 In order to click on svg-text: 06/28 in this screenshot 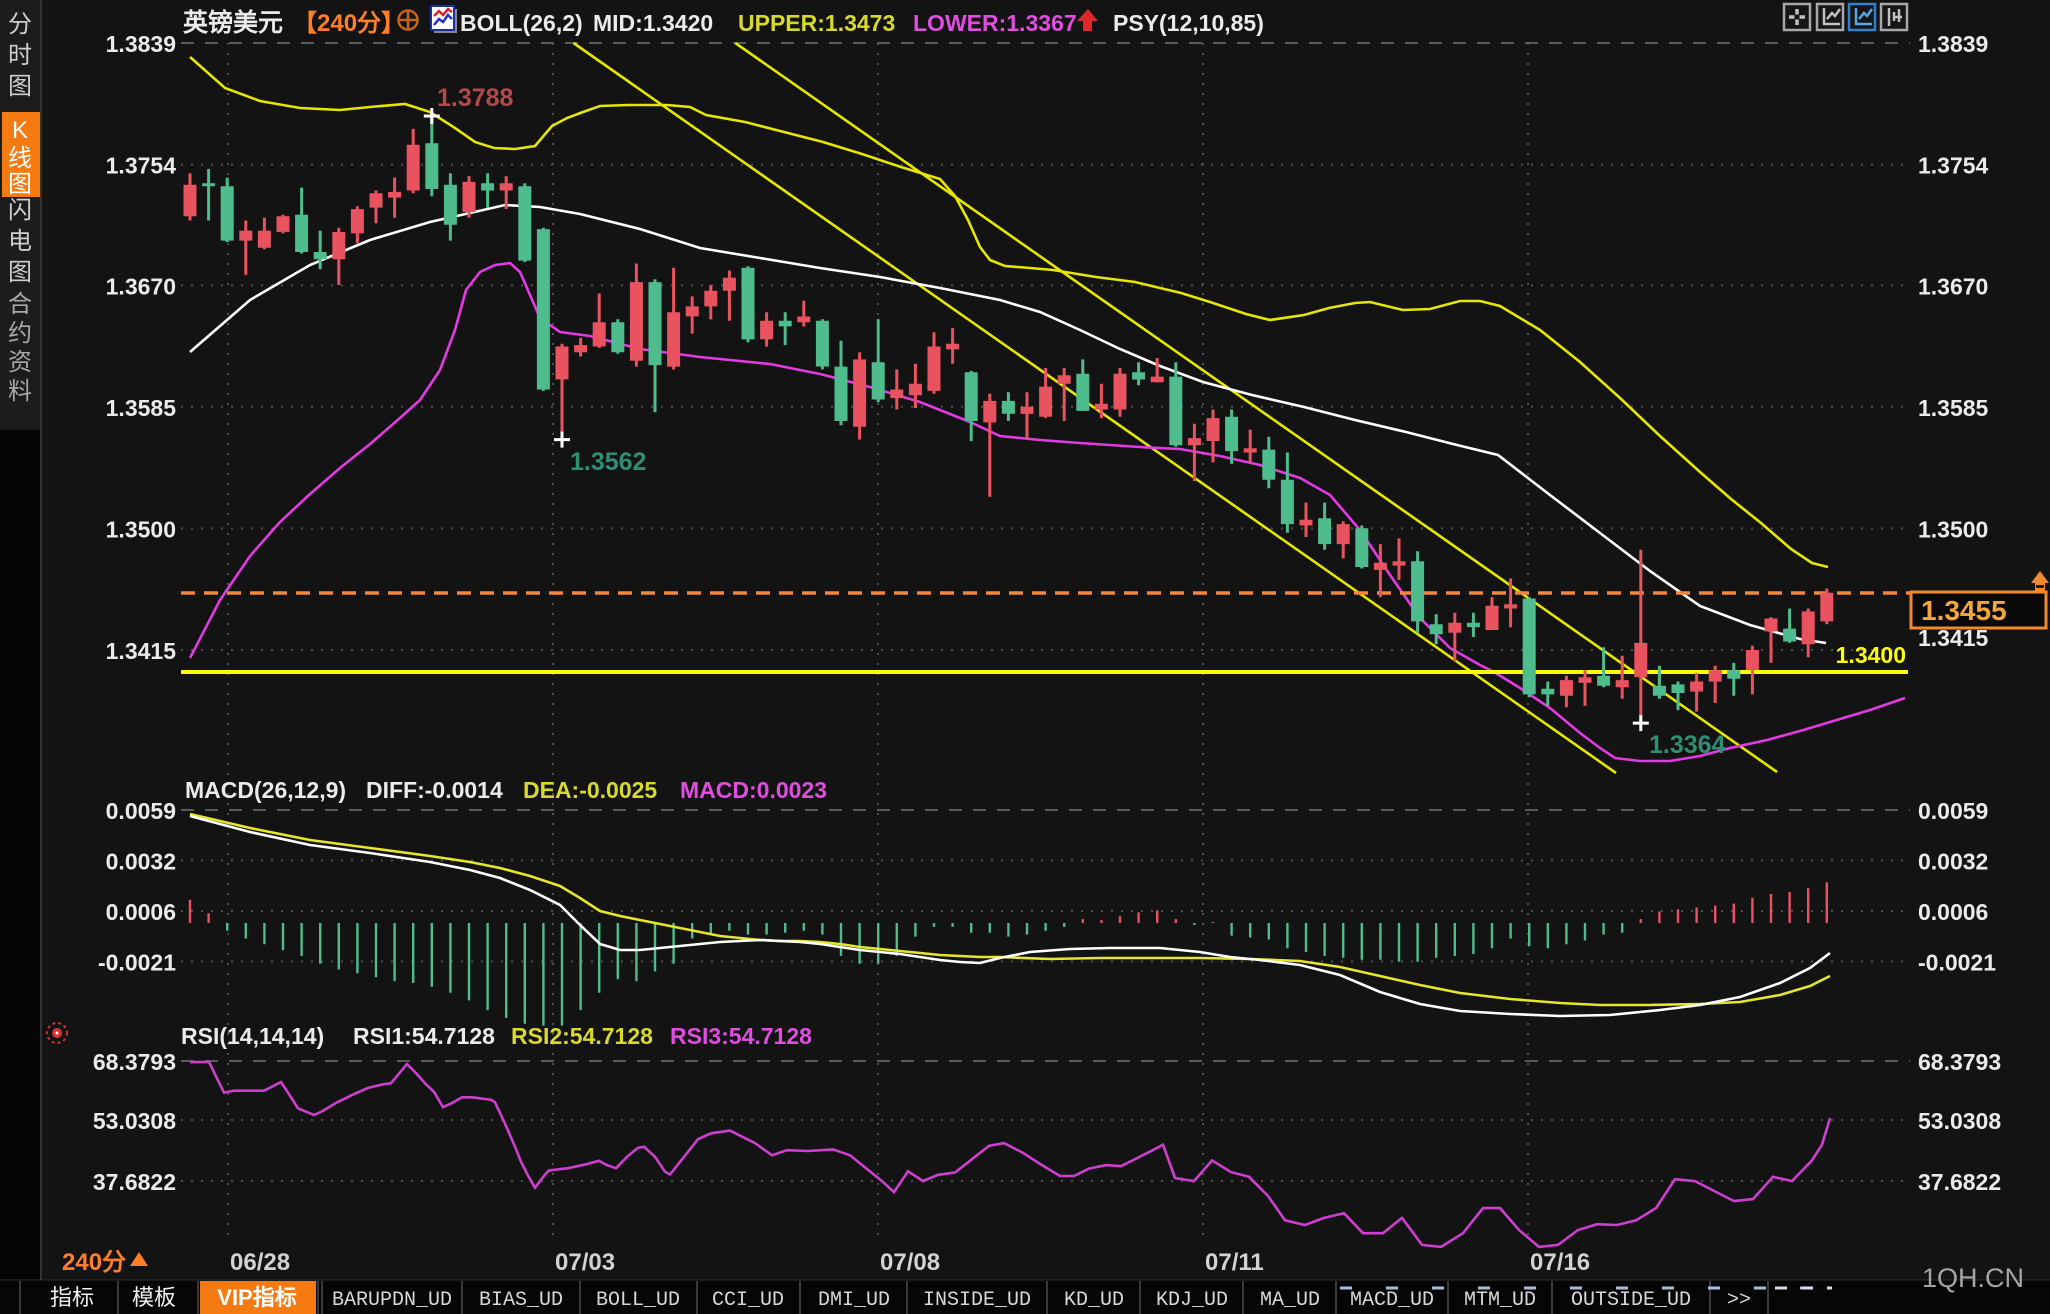, I will do `click(260, 1262)`.